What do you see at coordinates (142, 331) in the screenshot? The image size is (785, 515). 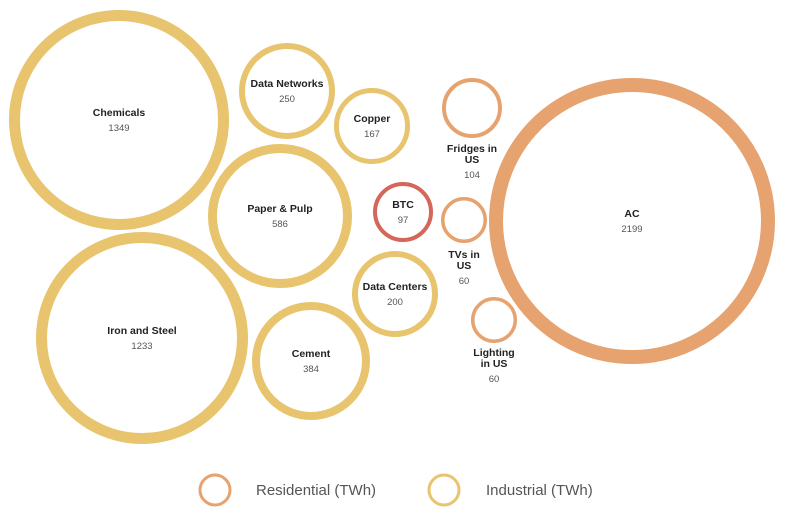 I see `bubble-label: Iron and Steel` at bounding box center [142, 331].